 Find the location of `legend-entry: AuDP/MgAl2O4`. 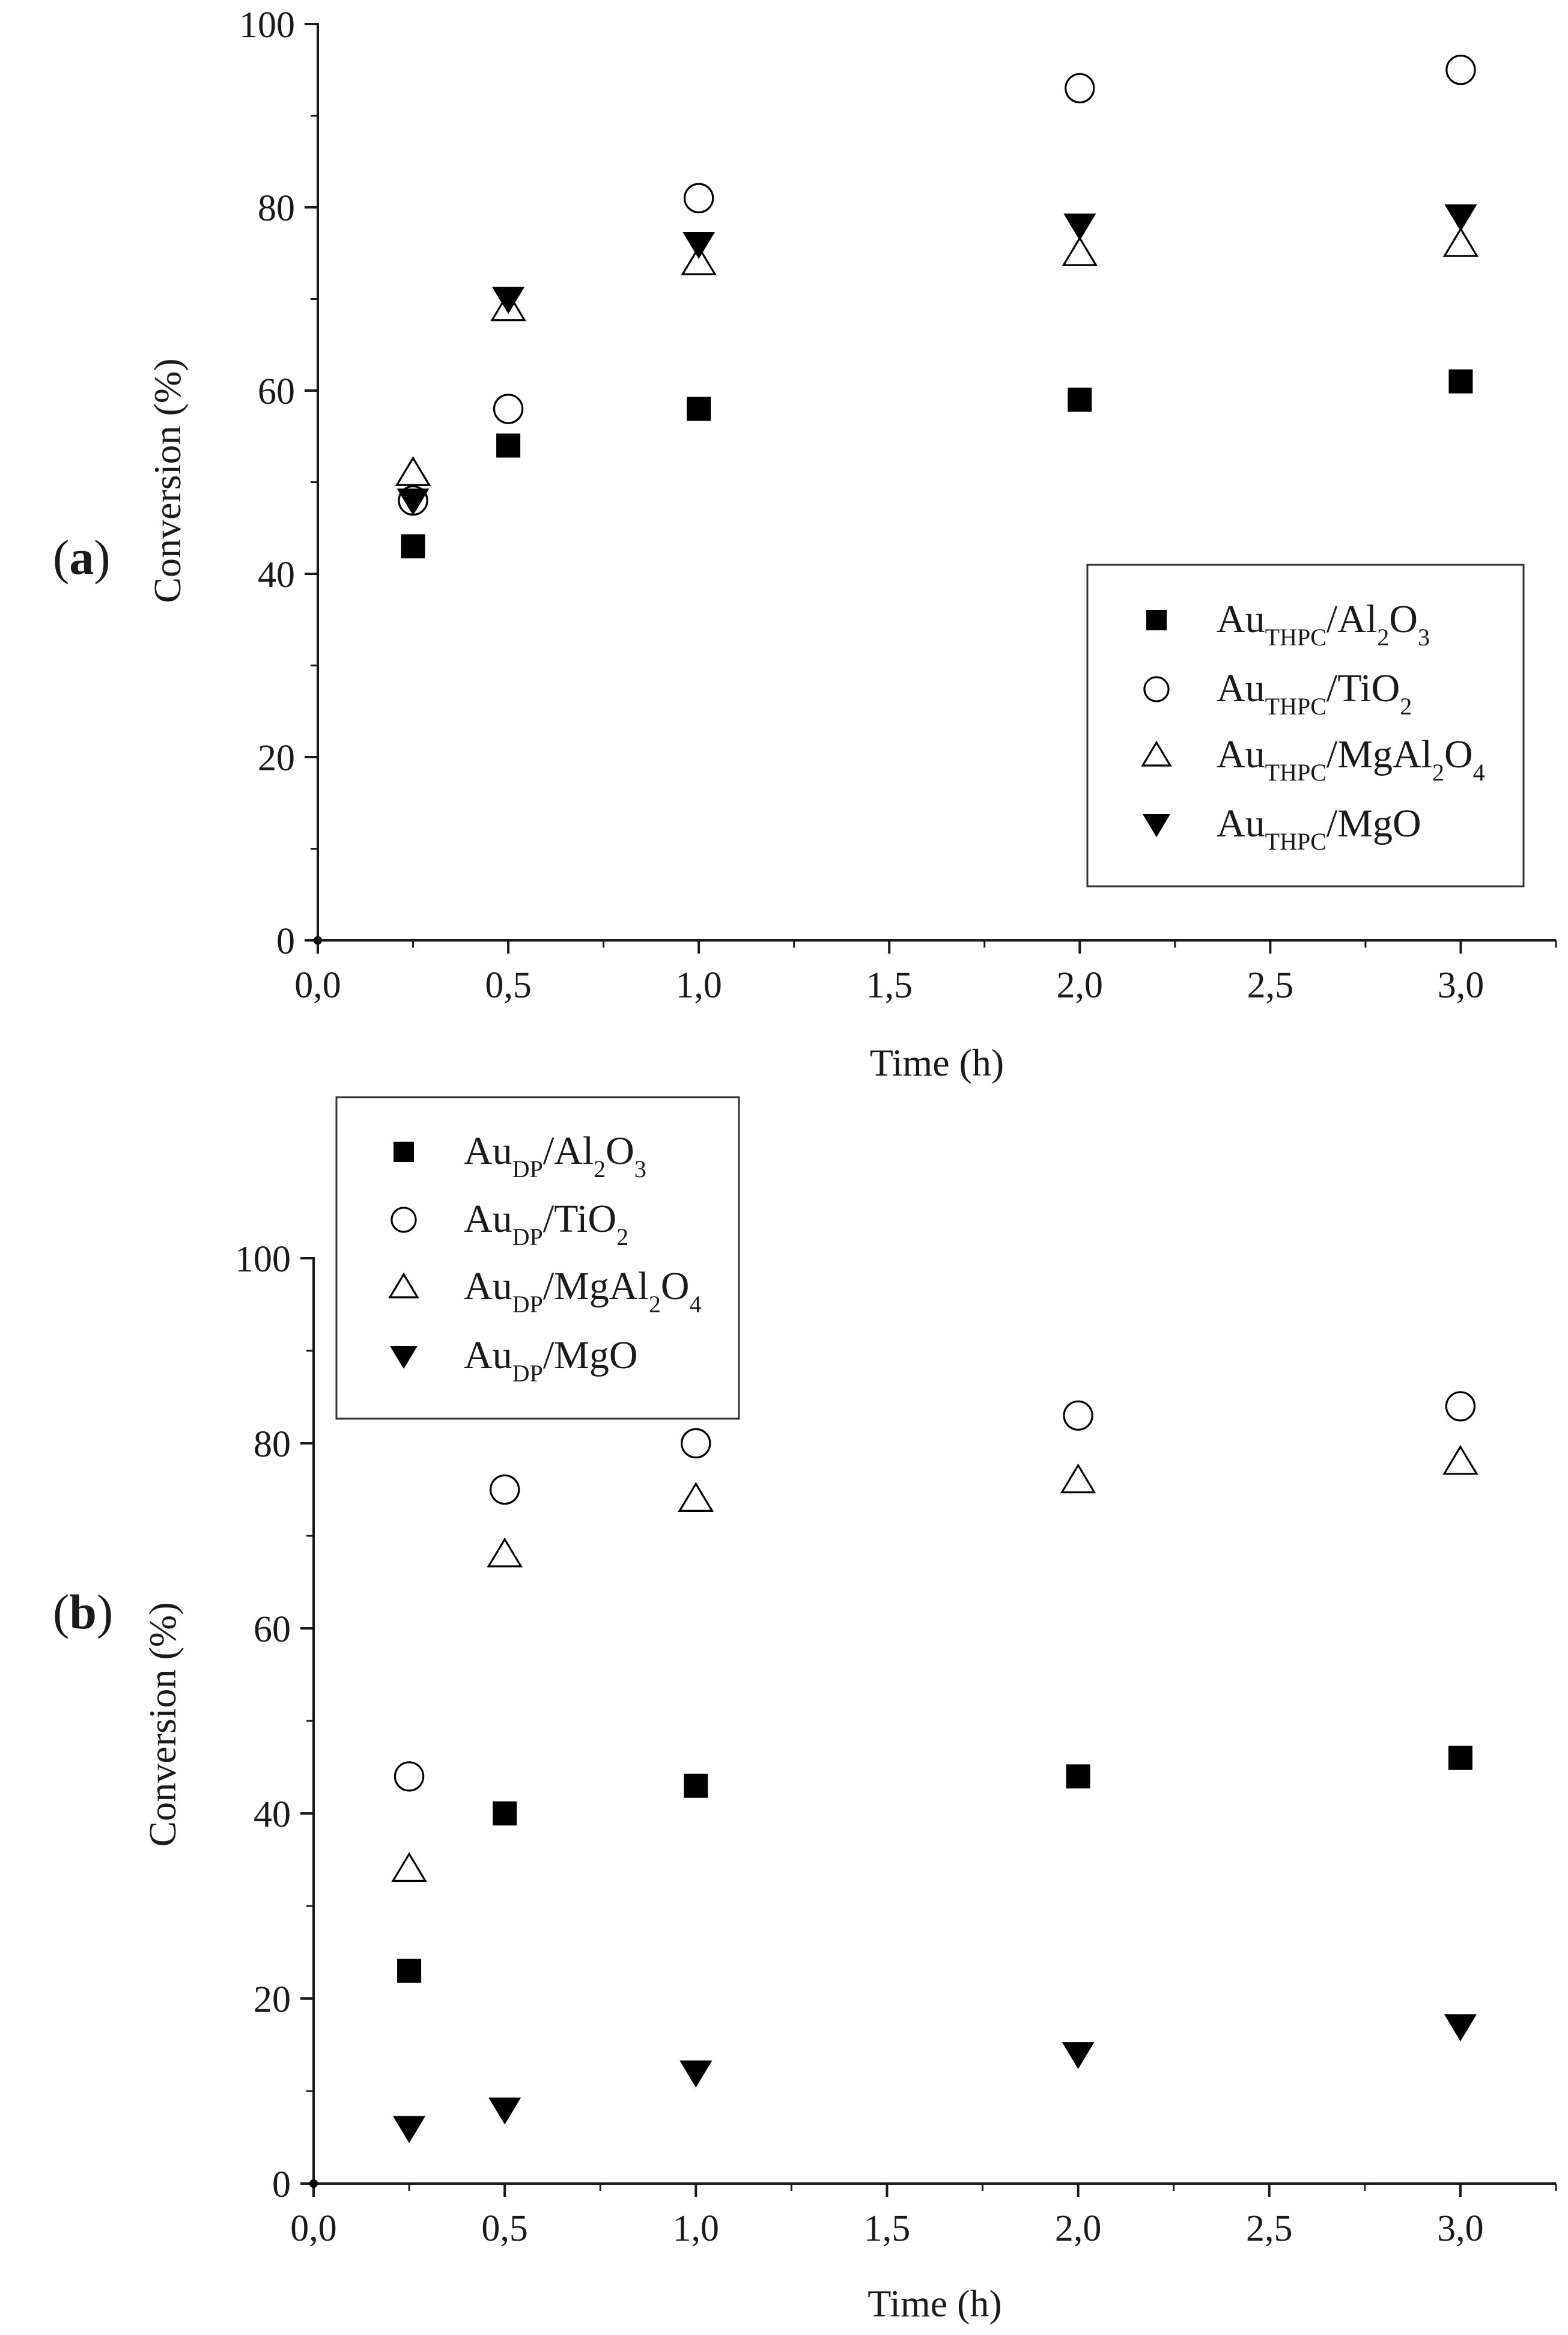

legend-entry: AuDP/MgAl2O4 is located at coordinates (583, 1291).